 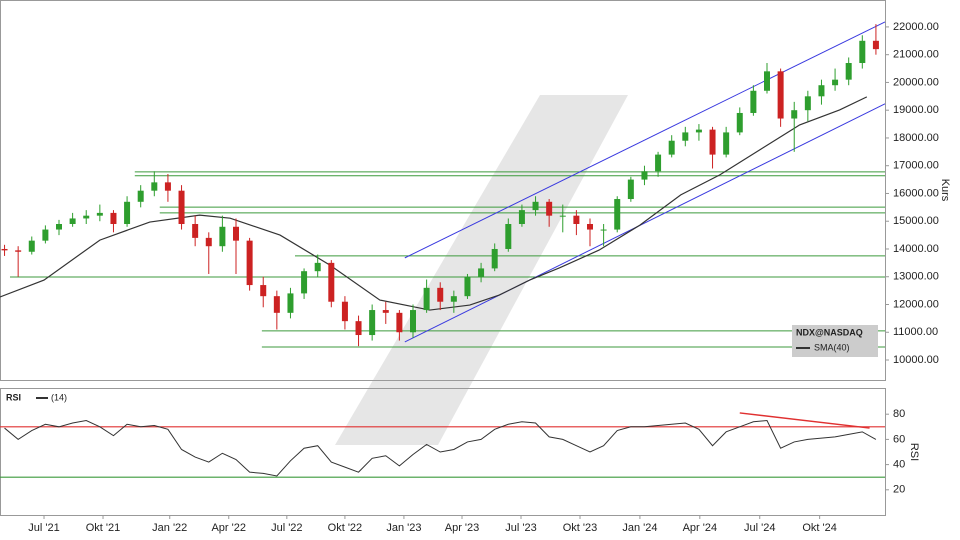 What do you see at coordinates (520, 528) in the screenshot?
I see `x-tick-label: Jul '23` at bounding box center [520, 528].